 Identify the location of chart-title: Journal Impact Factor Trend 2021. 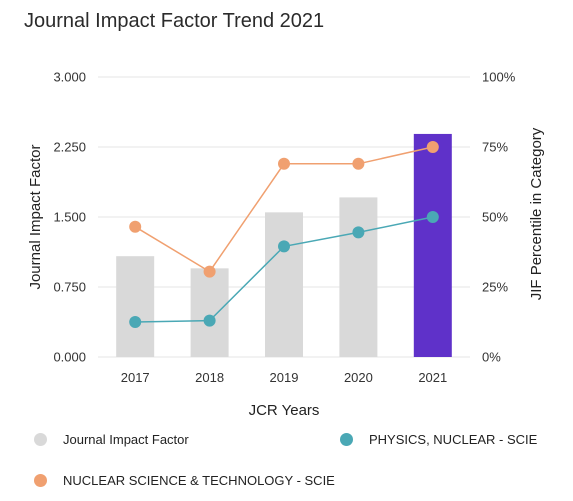
(174, 21).